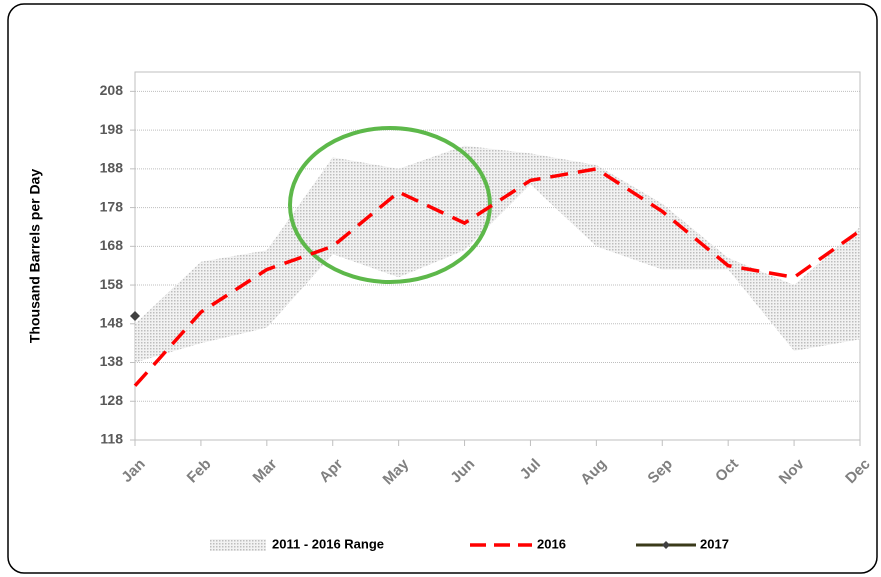  What do you see at coordinates (112, 129) in the screenshot?
I see `y-tick-label: 198` at bounding box center [112, 129].